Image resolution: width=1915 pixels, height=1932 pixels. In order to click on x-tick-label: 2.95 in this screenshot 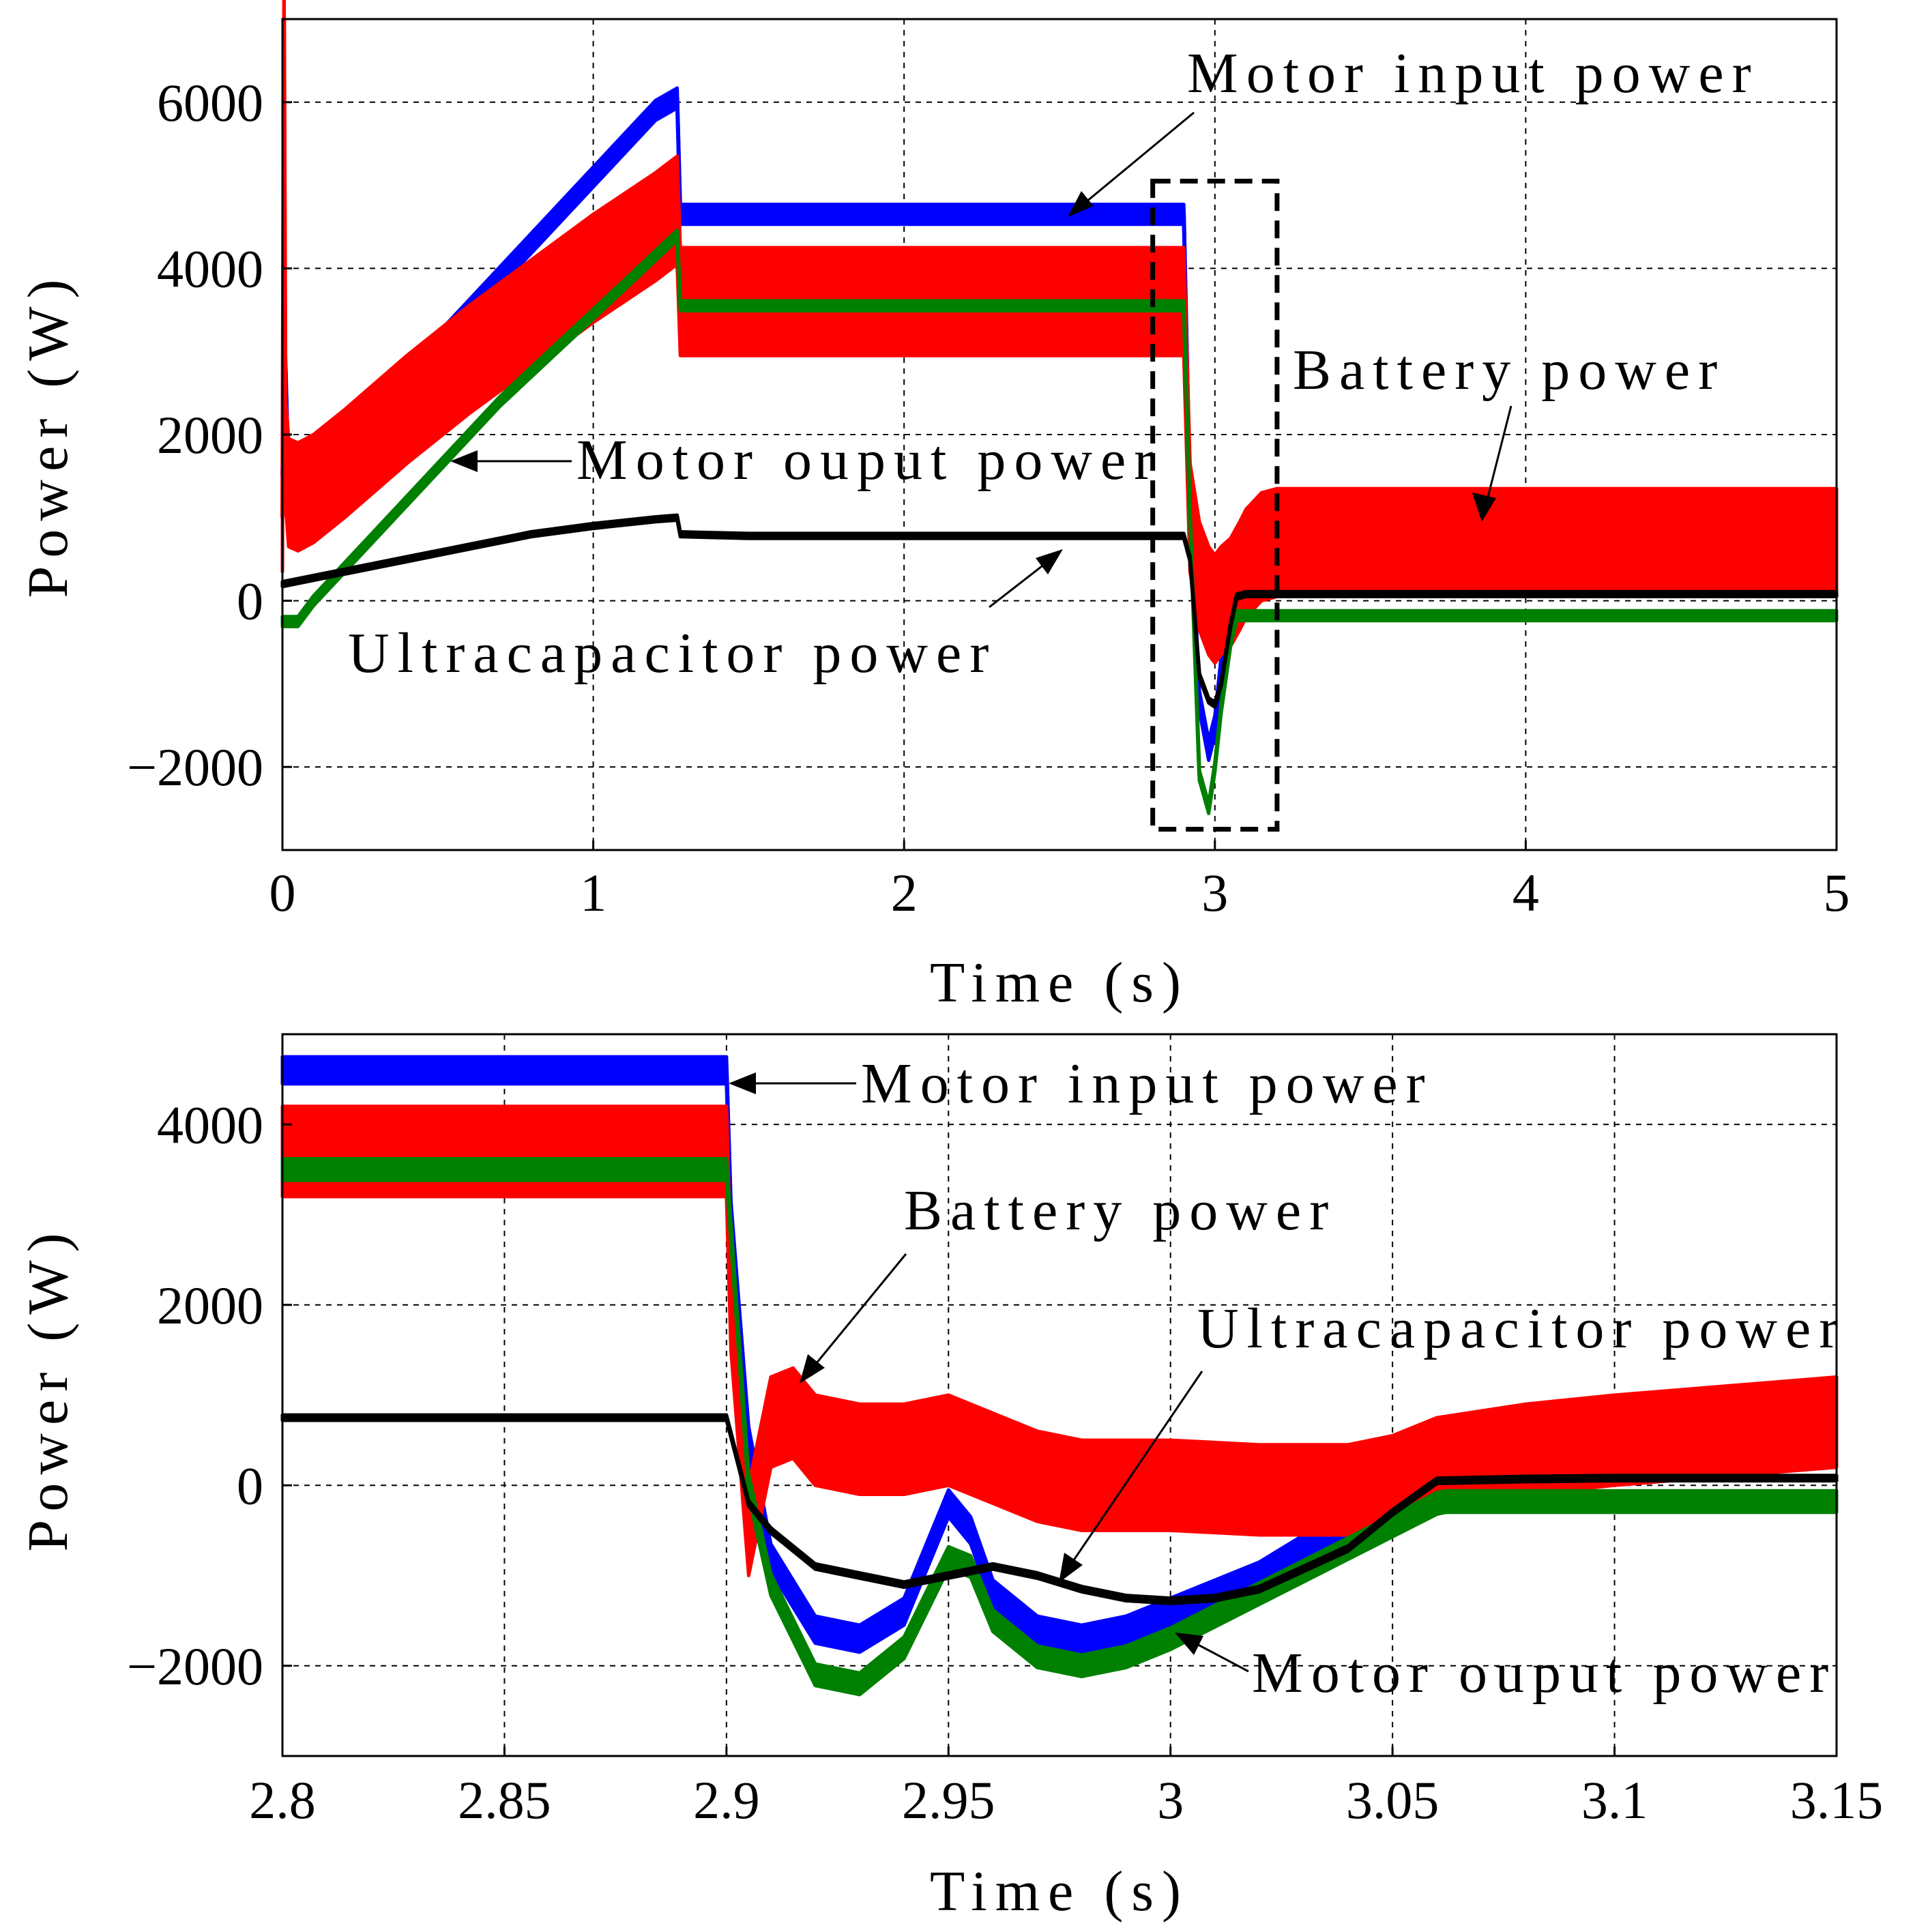, I will do `click(949, 1800)`.